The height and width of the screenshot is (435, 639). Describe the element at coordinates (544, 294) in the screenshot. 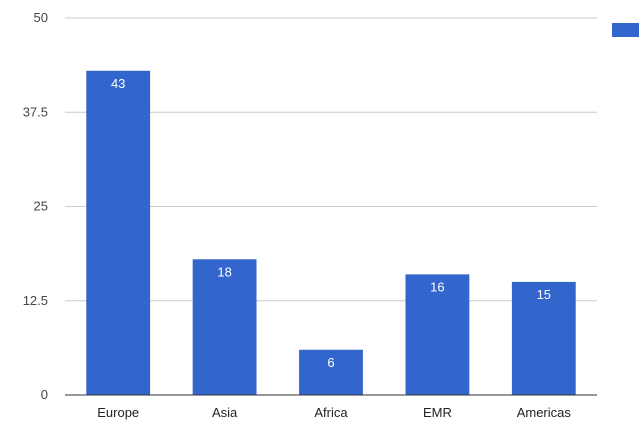

I see `data-label-americas: 15` at that location.